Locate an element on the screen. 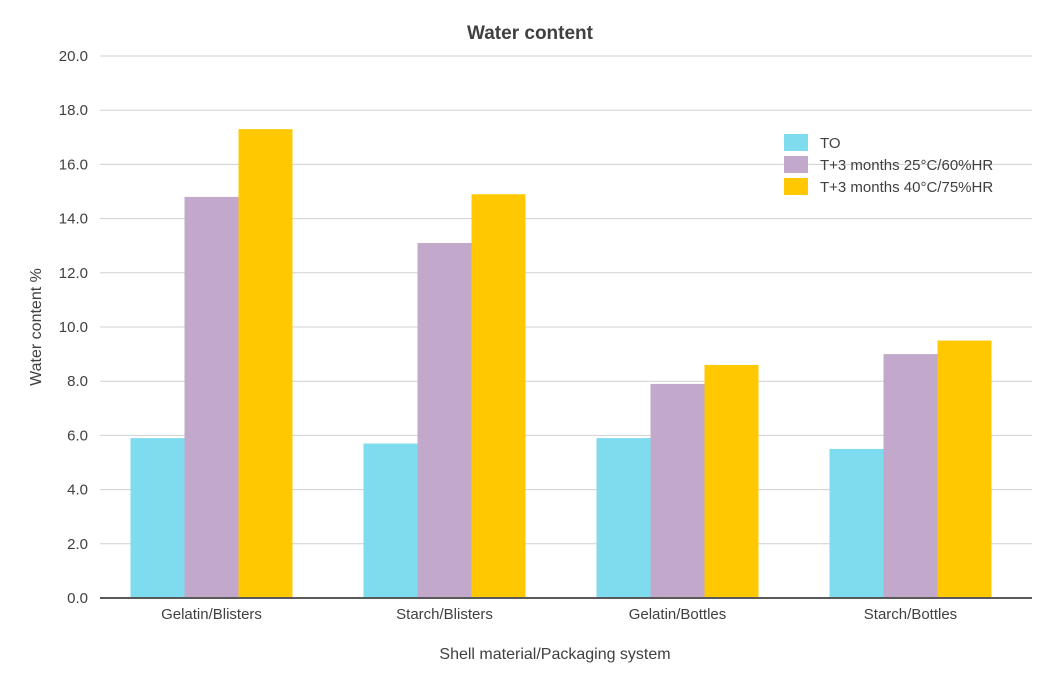  y-tick-label: 14.0 is located at coordinates (73, 219).